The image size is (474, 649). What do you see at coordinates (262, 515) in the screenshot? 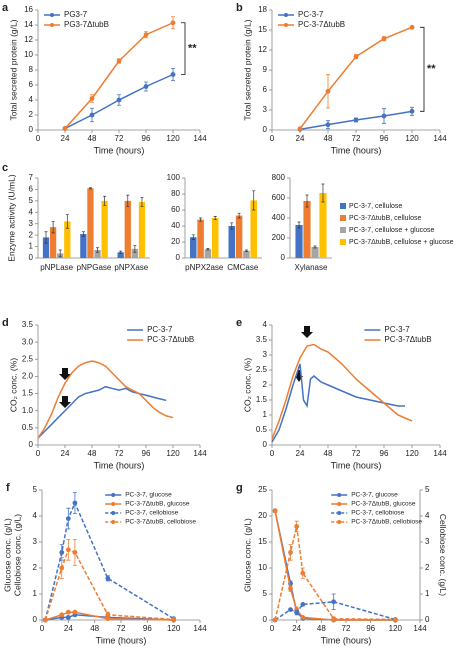
I see `y-tick-label: 20` at bounding box center [262, 515].